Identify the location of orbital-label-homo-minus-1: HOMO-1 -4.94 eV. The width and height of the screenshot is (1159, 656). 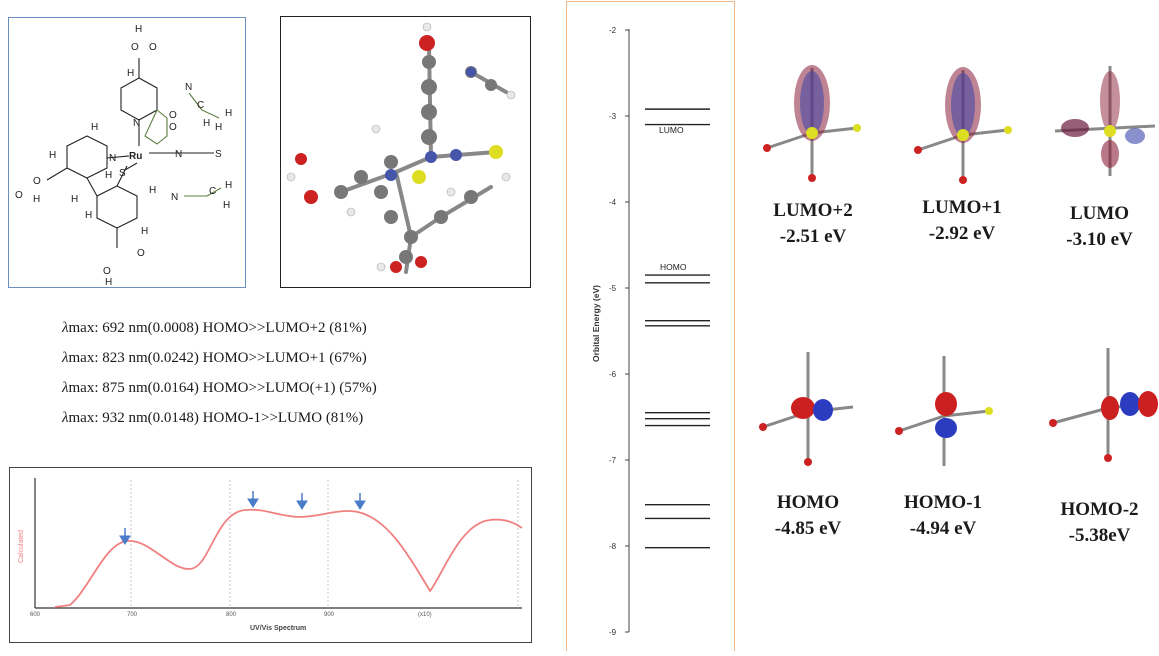
(943, 516).